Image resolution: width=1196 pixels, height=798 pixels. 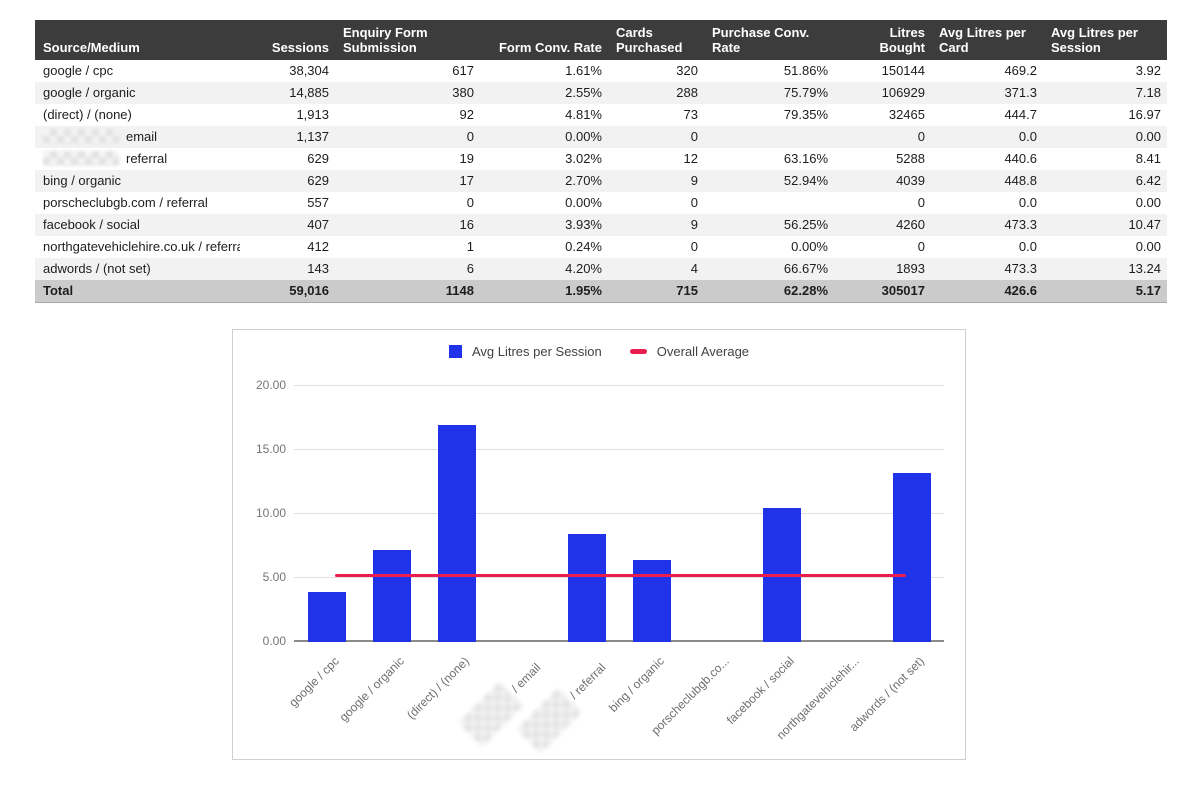 I want to click on col-header-litres-bought: Litres Bought, so click(x=882, y=40).